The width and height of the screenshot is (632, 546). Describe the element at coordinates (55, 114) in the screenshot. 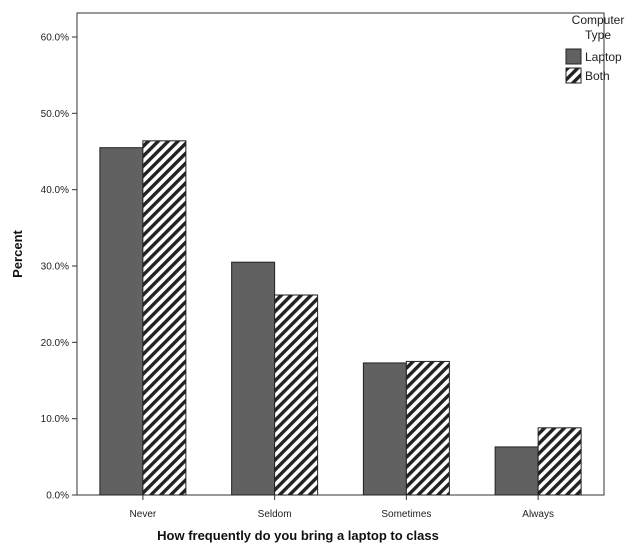

I see `y-tick-label: 50.0%` at that location.